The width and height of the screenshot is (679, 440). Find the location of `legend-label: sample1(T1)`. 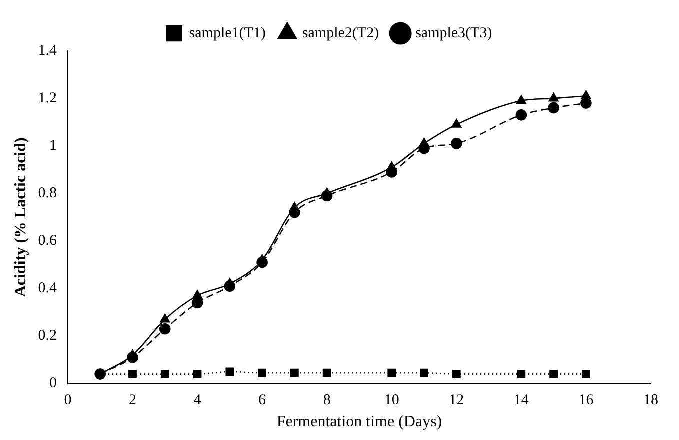

legend-label: sample1(T1) is located at coordinates (227, 33).